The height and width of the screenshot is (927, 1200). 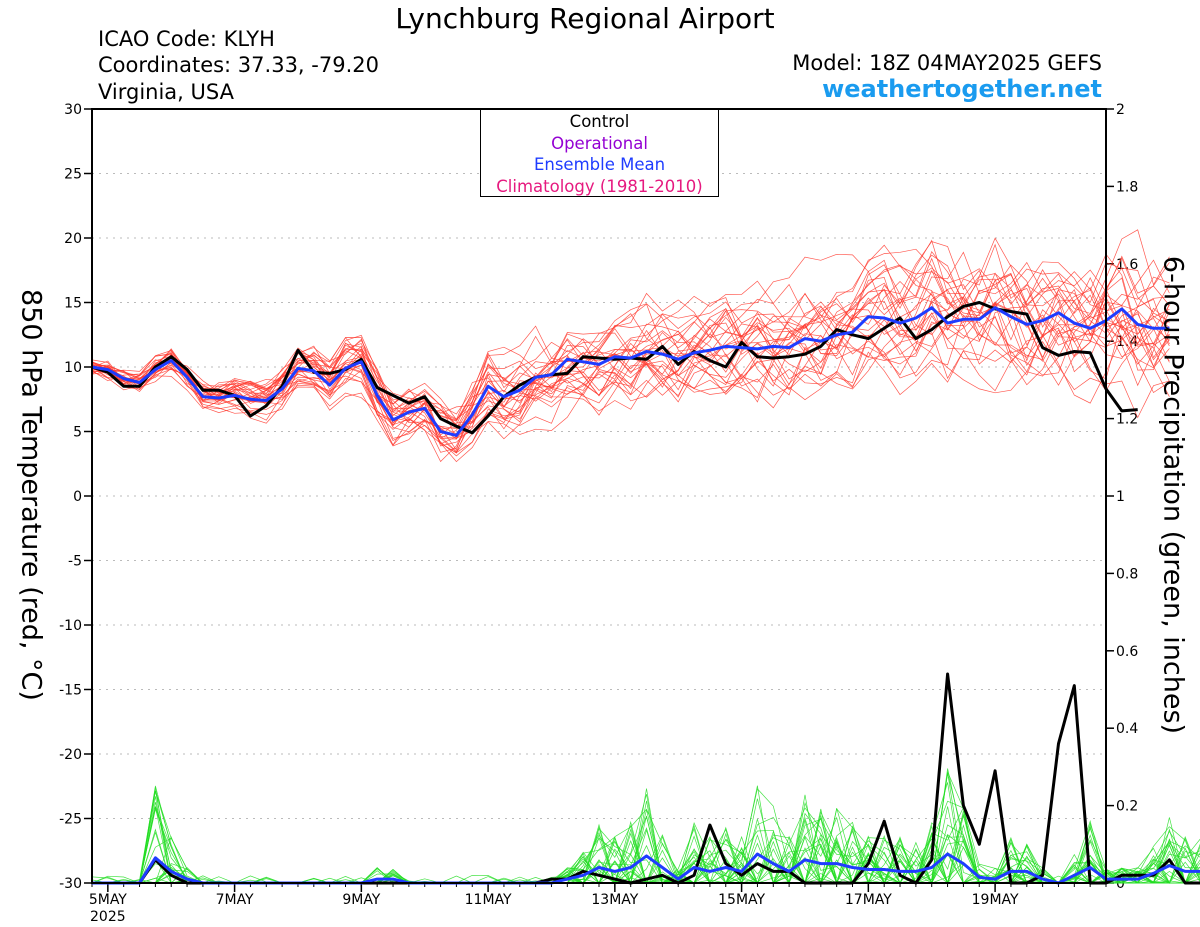 I want to click on y-tick-label: -5, so click(x=75, y=562).